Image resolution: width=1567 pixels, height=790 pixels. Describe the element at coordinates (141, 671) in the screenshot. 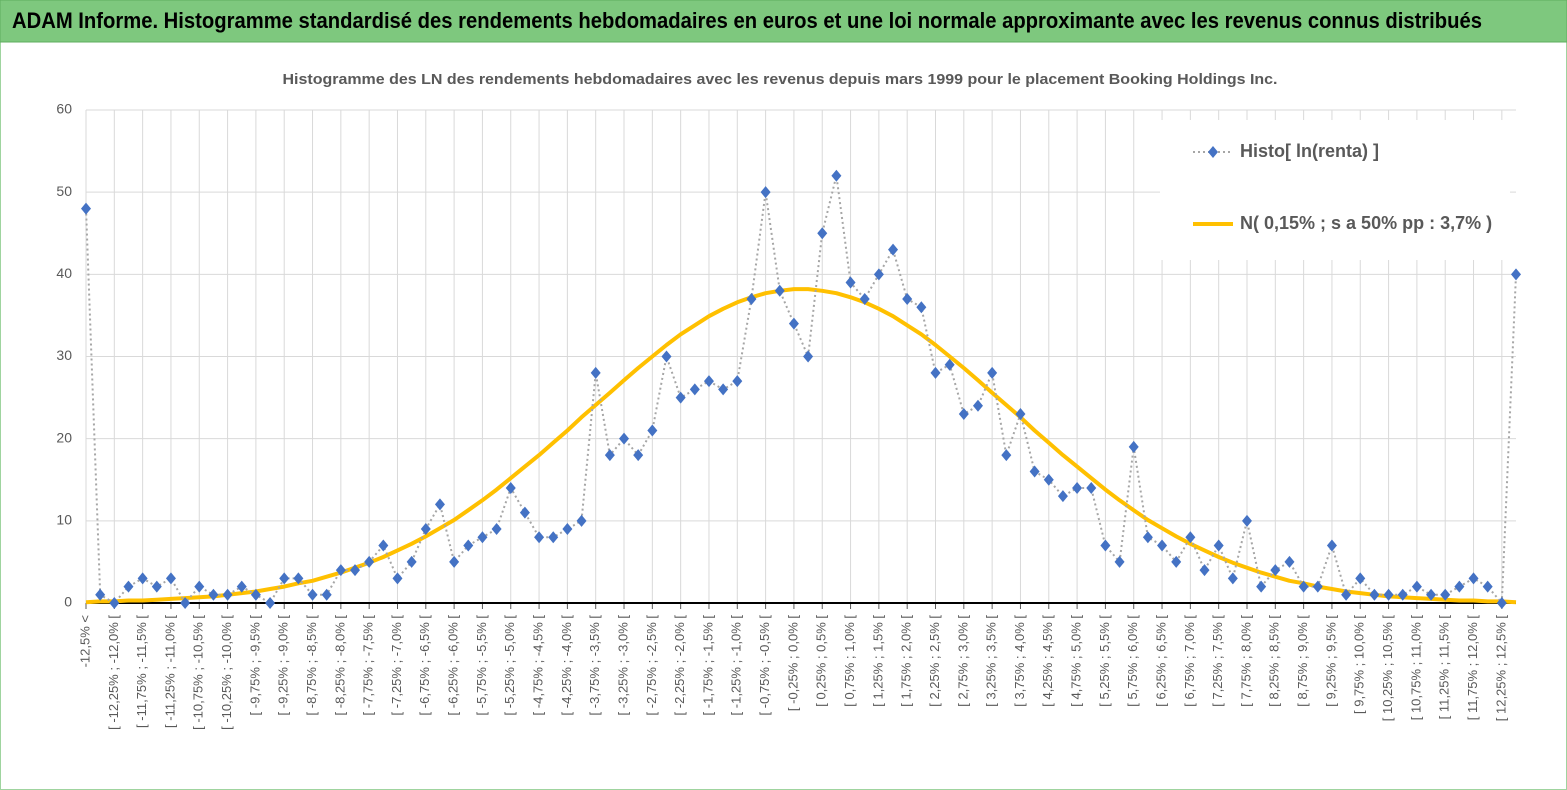

I see `x-tick-label: [ -11,75% ; -11,5% [` at that location.